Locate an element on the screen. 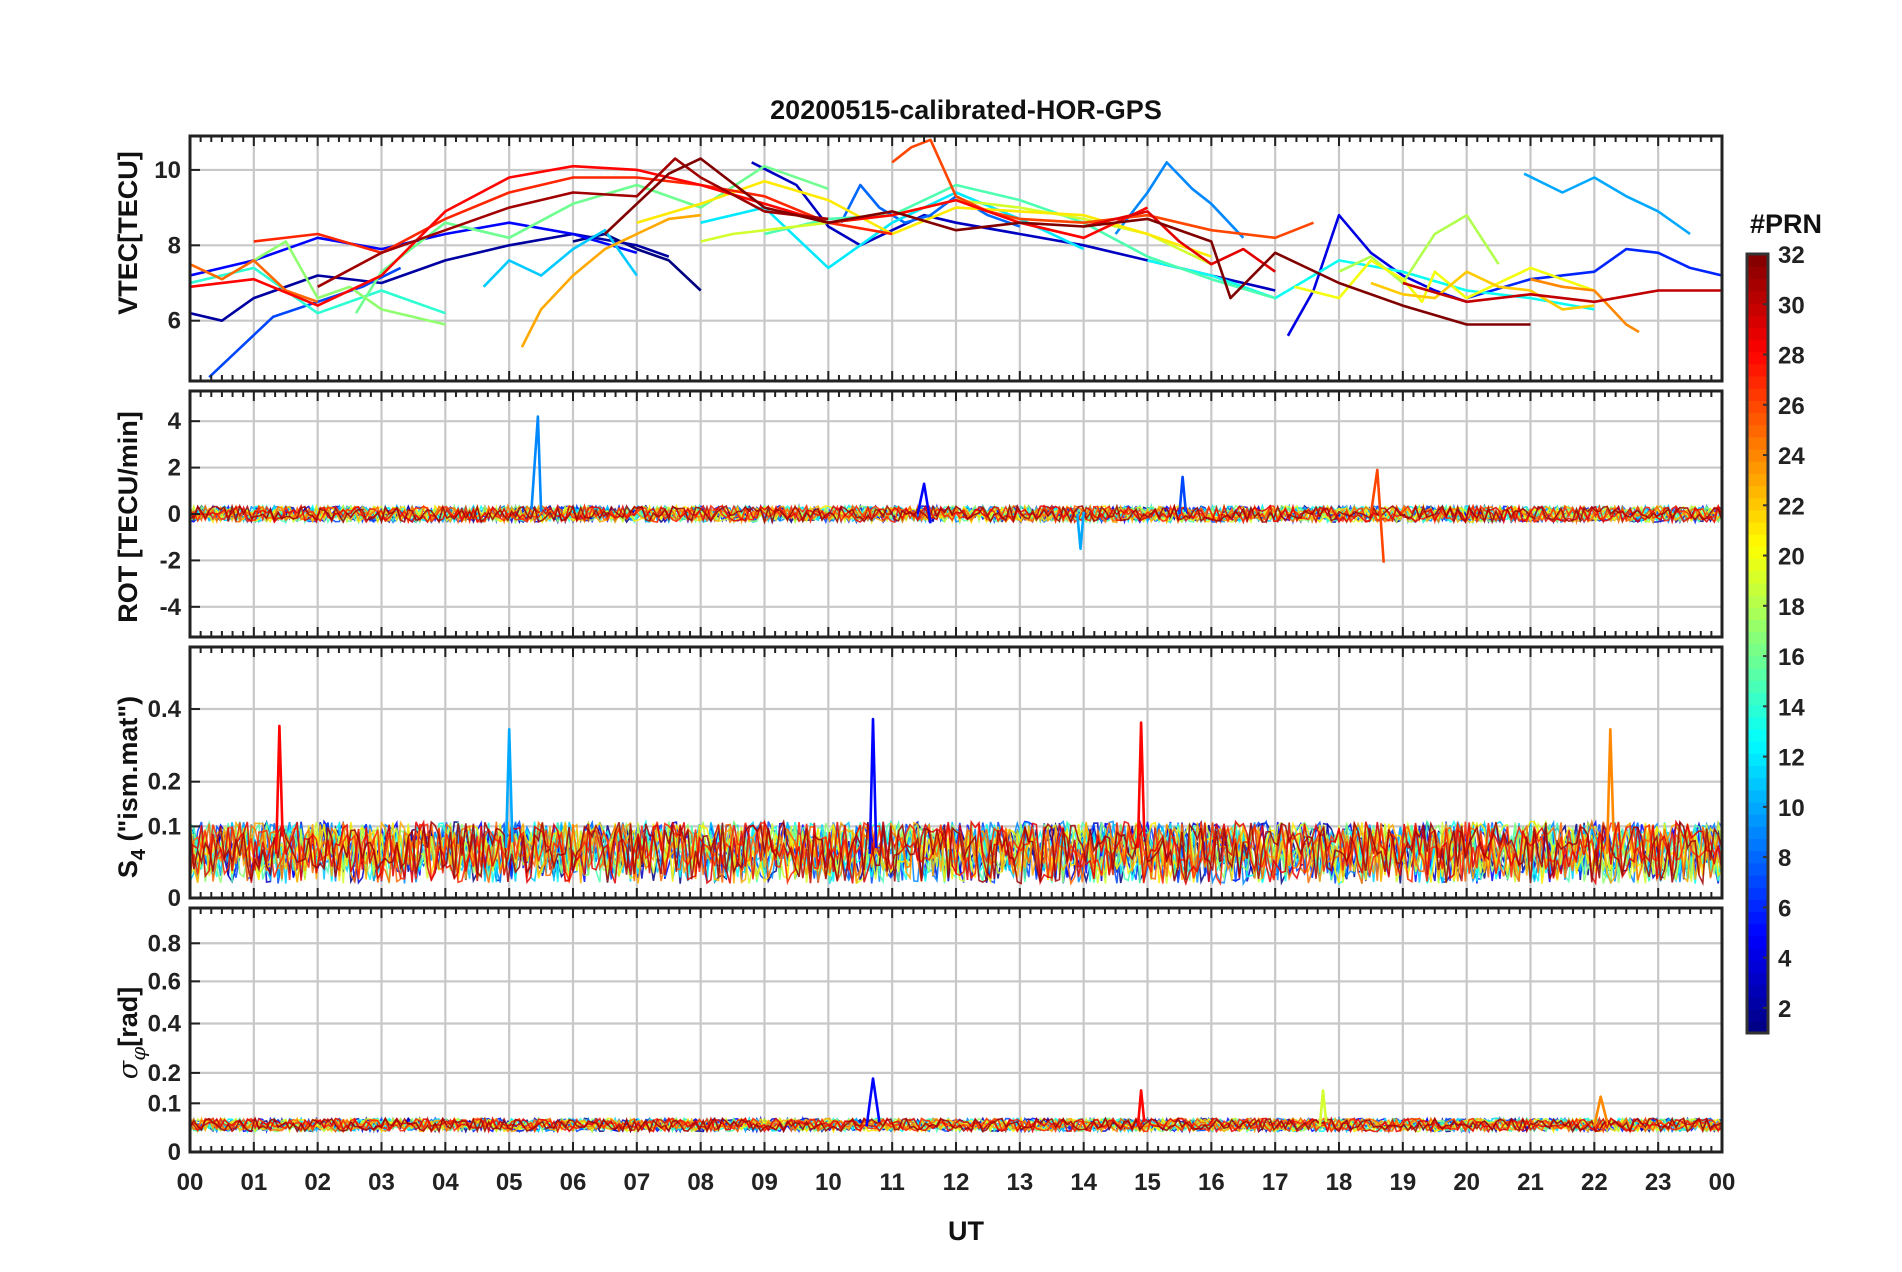 Image resolution: width=1902 pixels, height=1272 pixels. colorbar-tick-label: 20 is located at coordinates (1791, 557).